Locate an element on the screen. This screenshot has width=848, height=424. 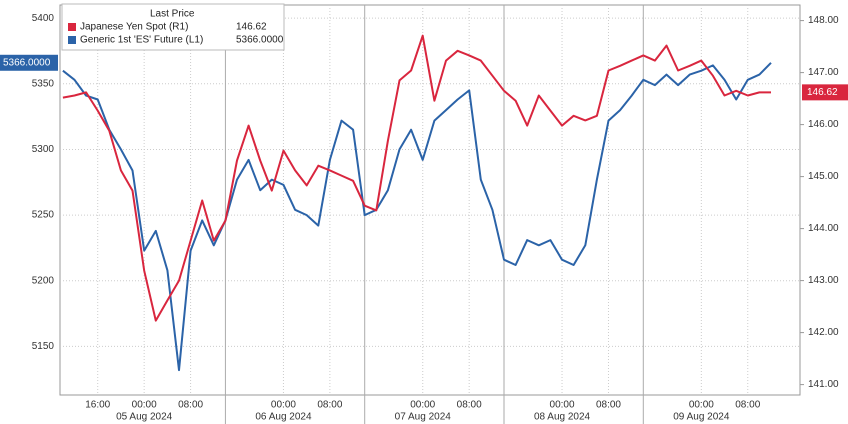
last-value-label: 146.62 is located at coordinates (822, 92).